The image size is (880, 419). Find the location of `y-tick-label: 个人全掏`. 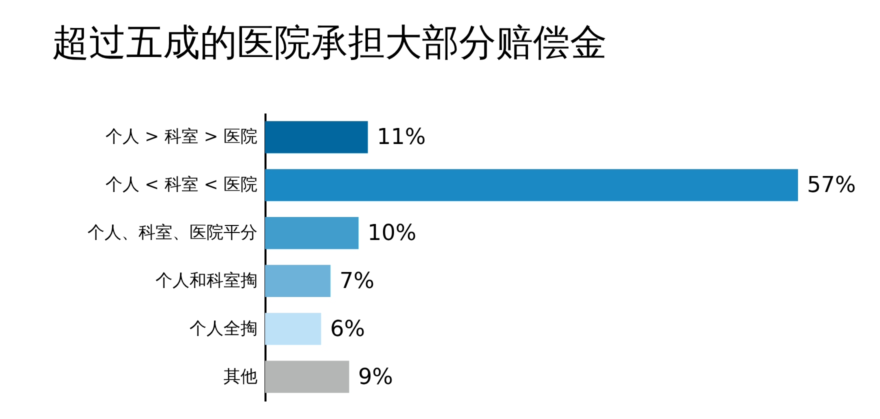

y-tick-label: 个人全掏 is located at coordinates (224, 328).